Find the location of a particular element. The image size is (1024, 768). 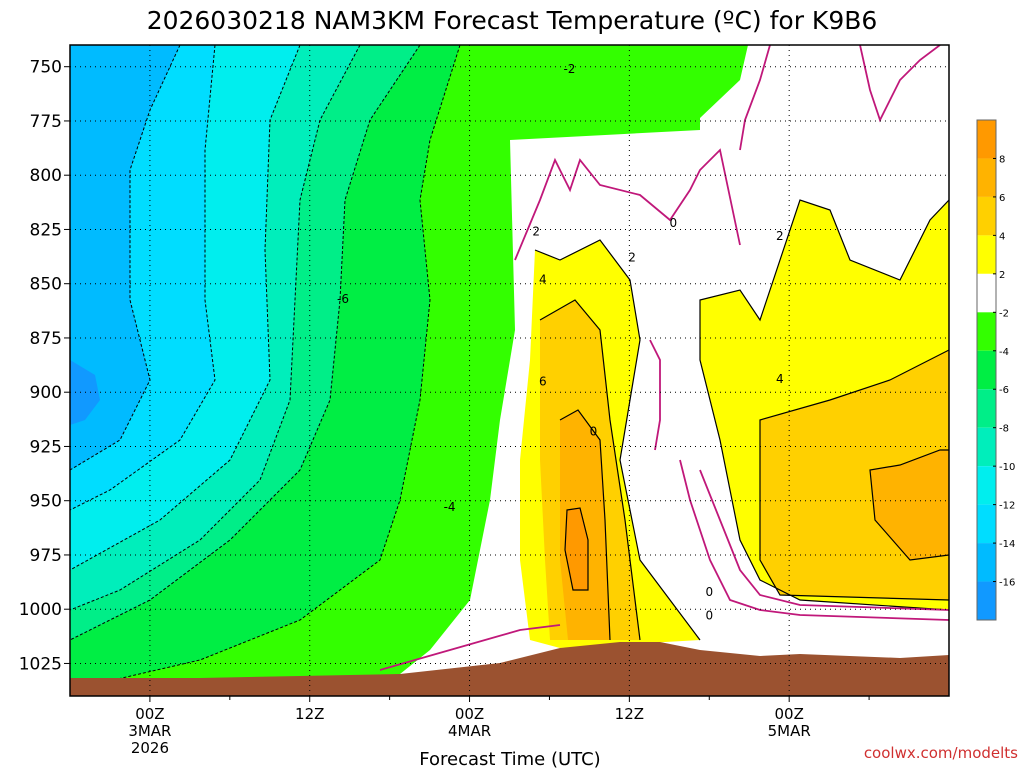

contour-label: -6 is located at coordinates (343, 299).